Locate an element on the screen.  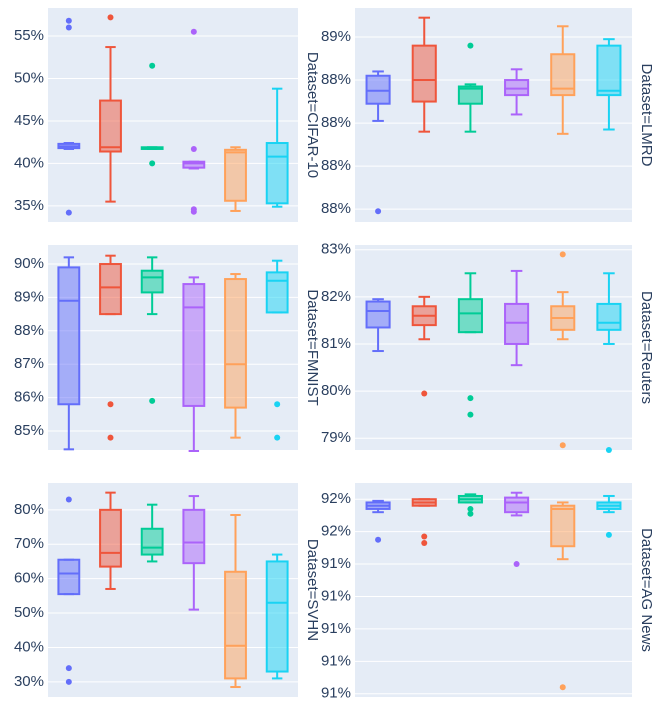
y-tick-label: 70% is located at coordinates (29, 543).